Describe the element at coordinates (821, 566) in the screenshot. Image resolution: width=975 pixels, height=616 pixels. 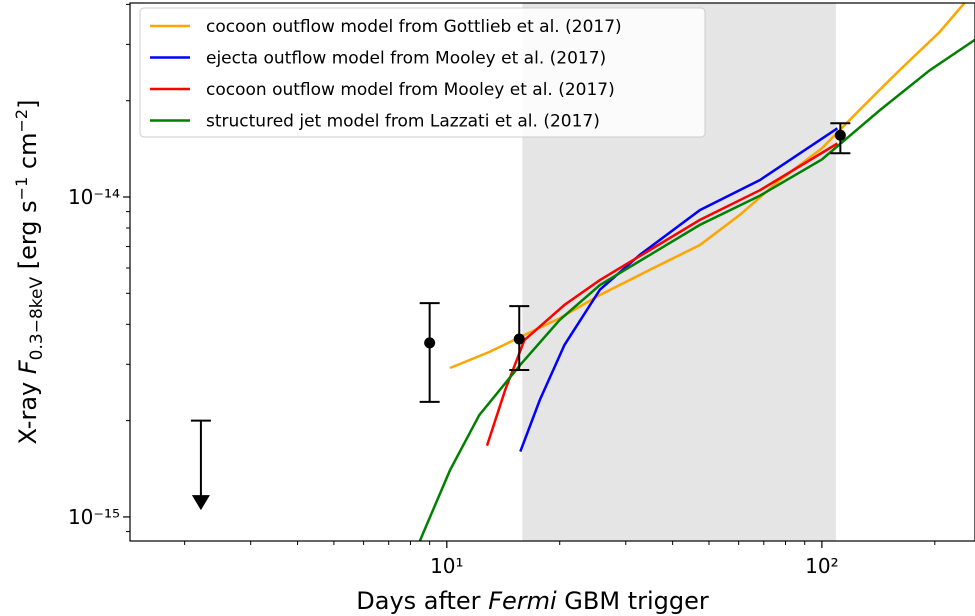
I see `x-tick-label: 10²` at that location.